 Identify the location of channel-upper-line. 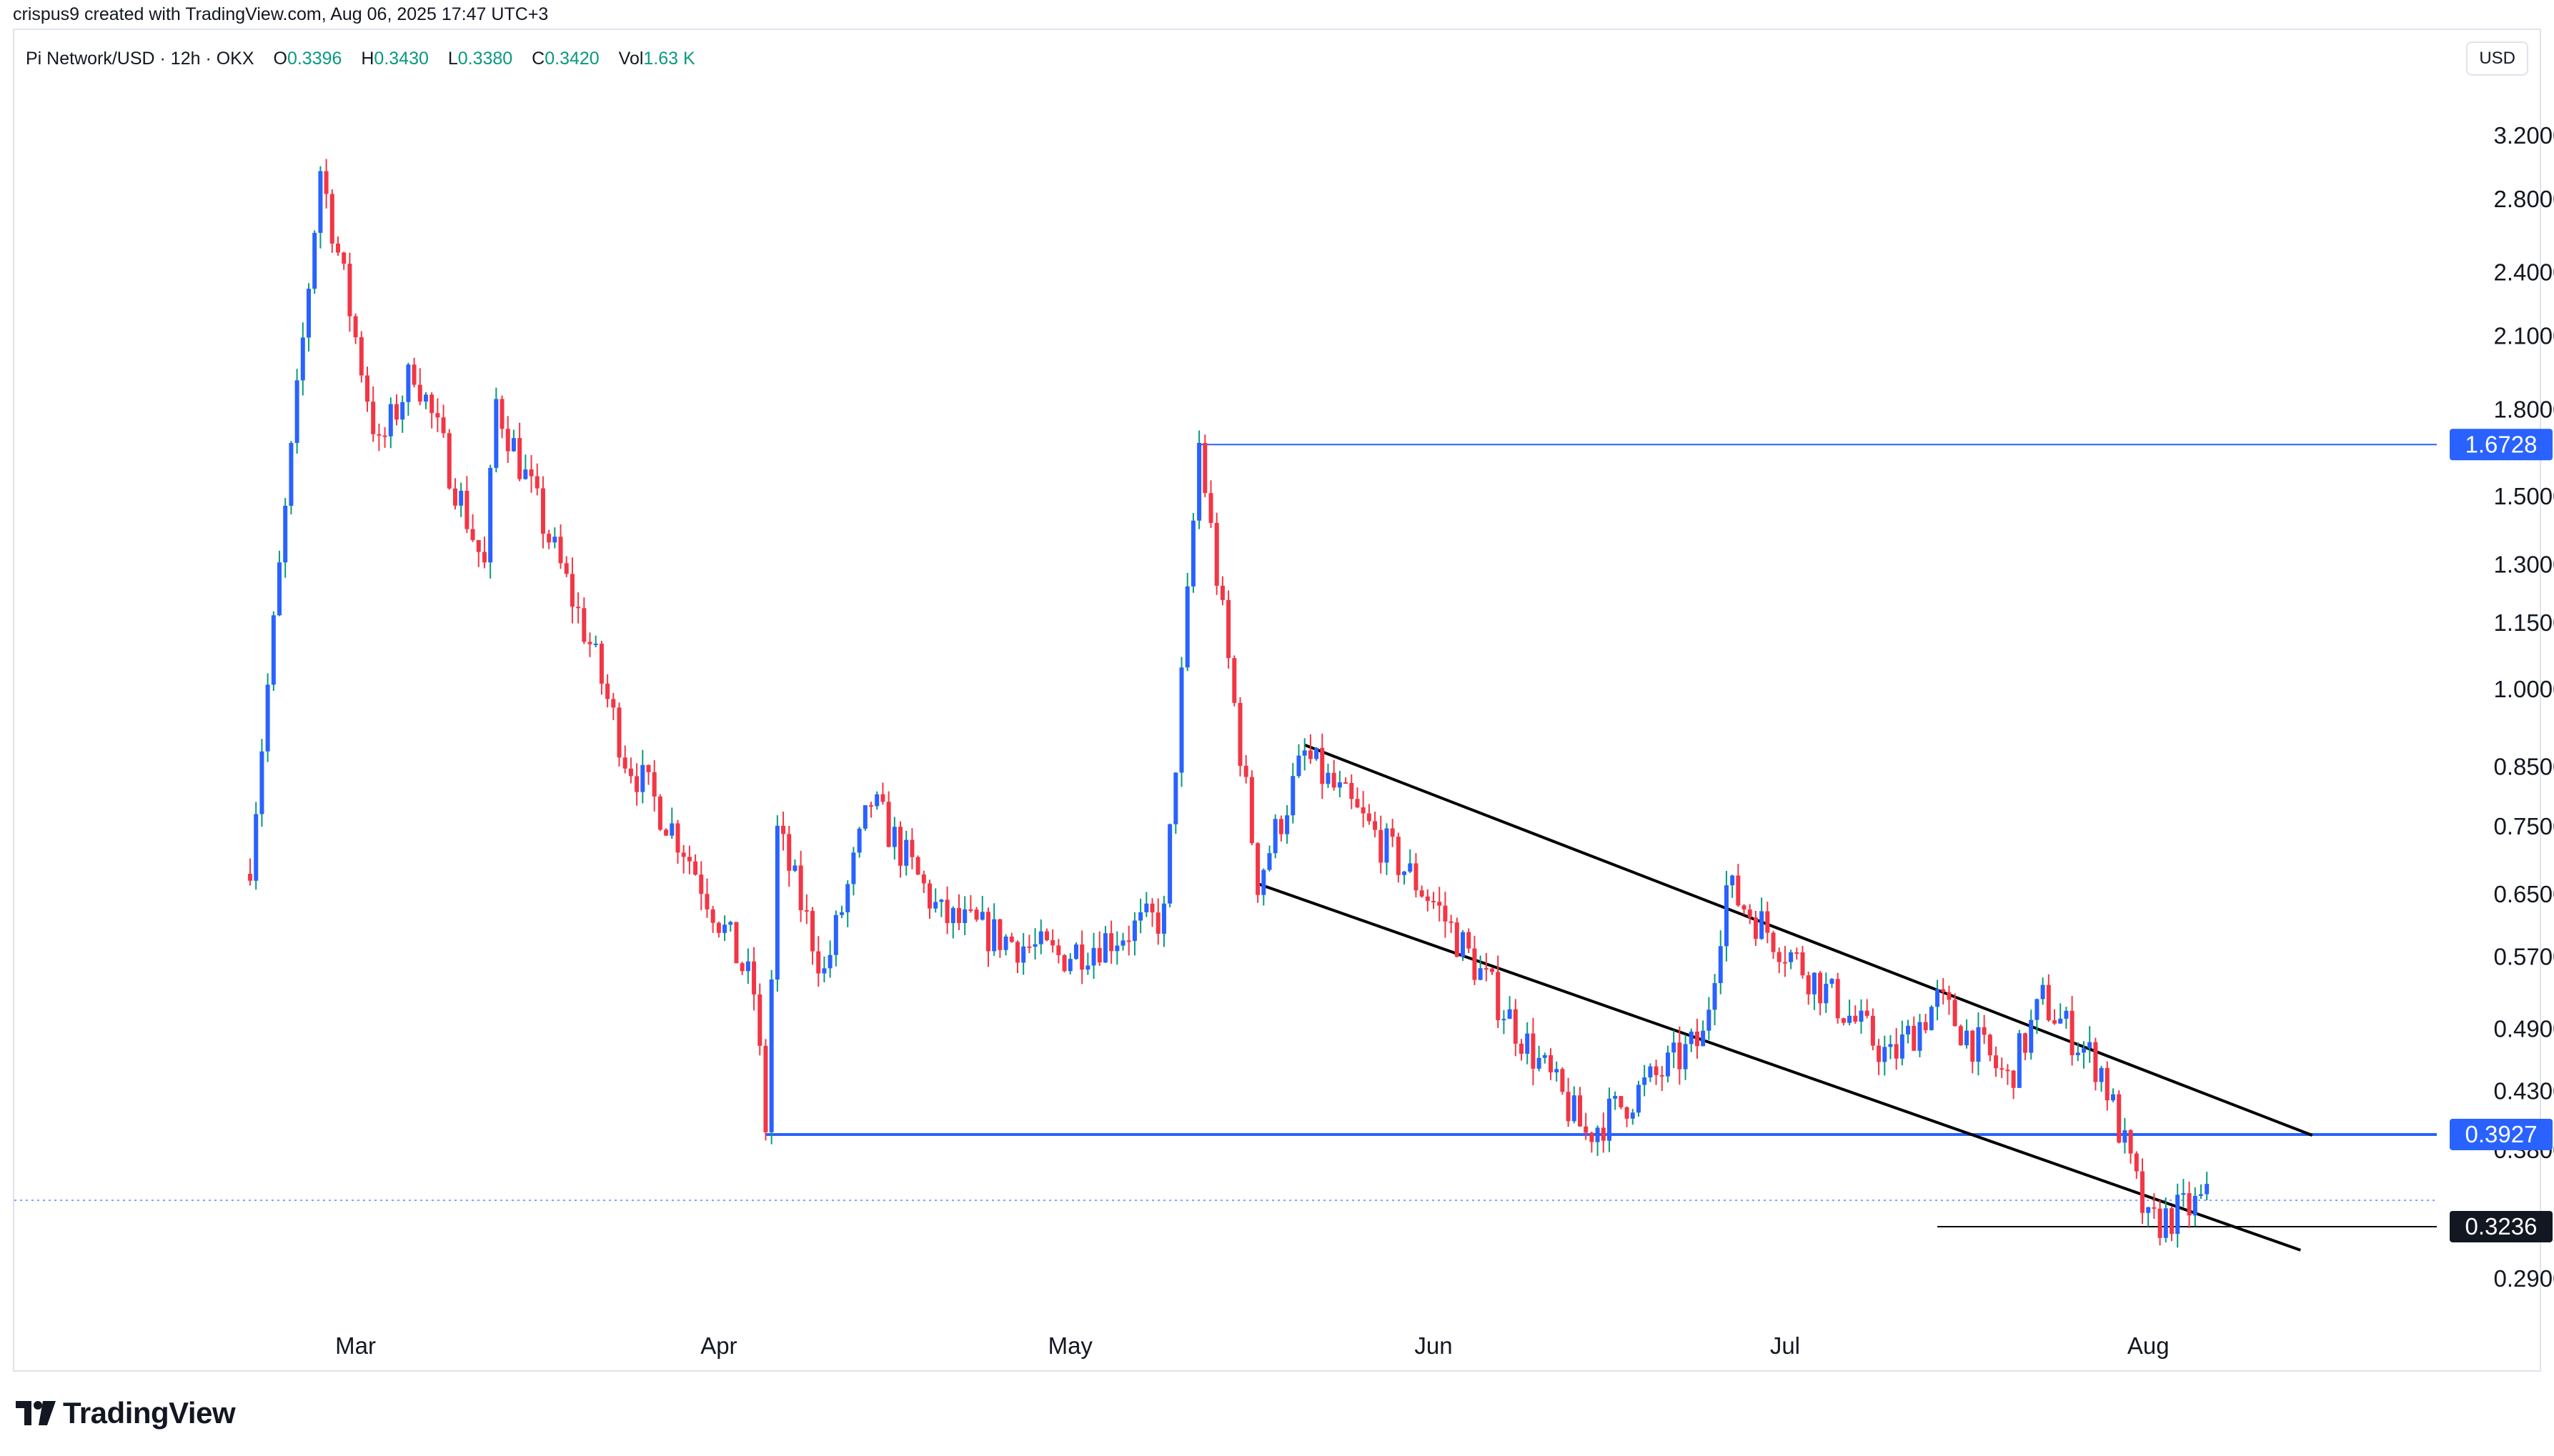
(1808, 940).